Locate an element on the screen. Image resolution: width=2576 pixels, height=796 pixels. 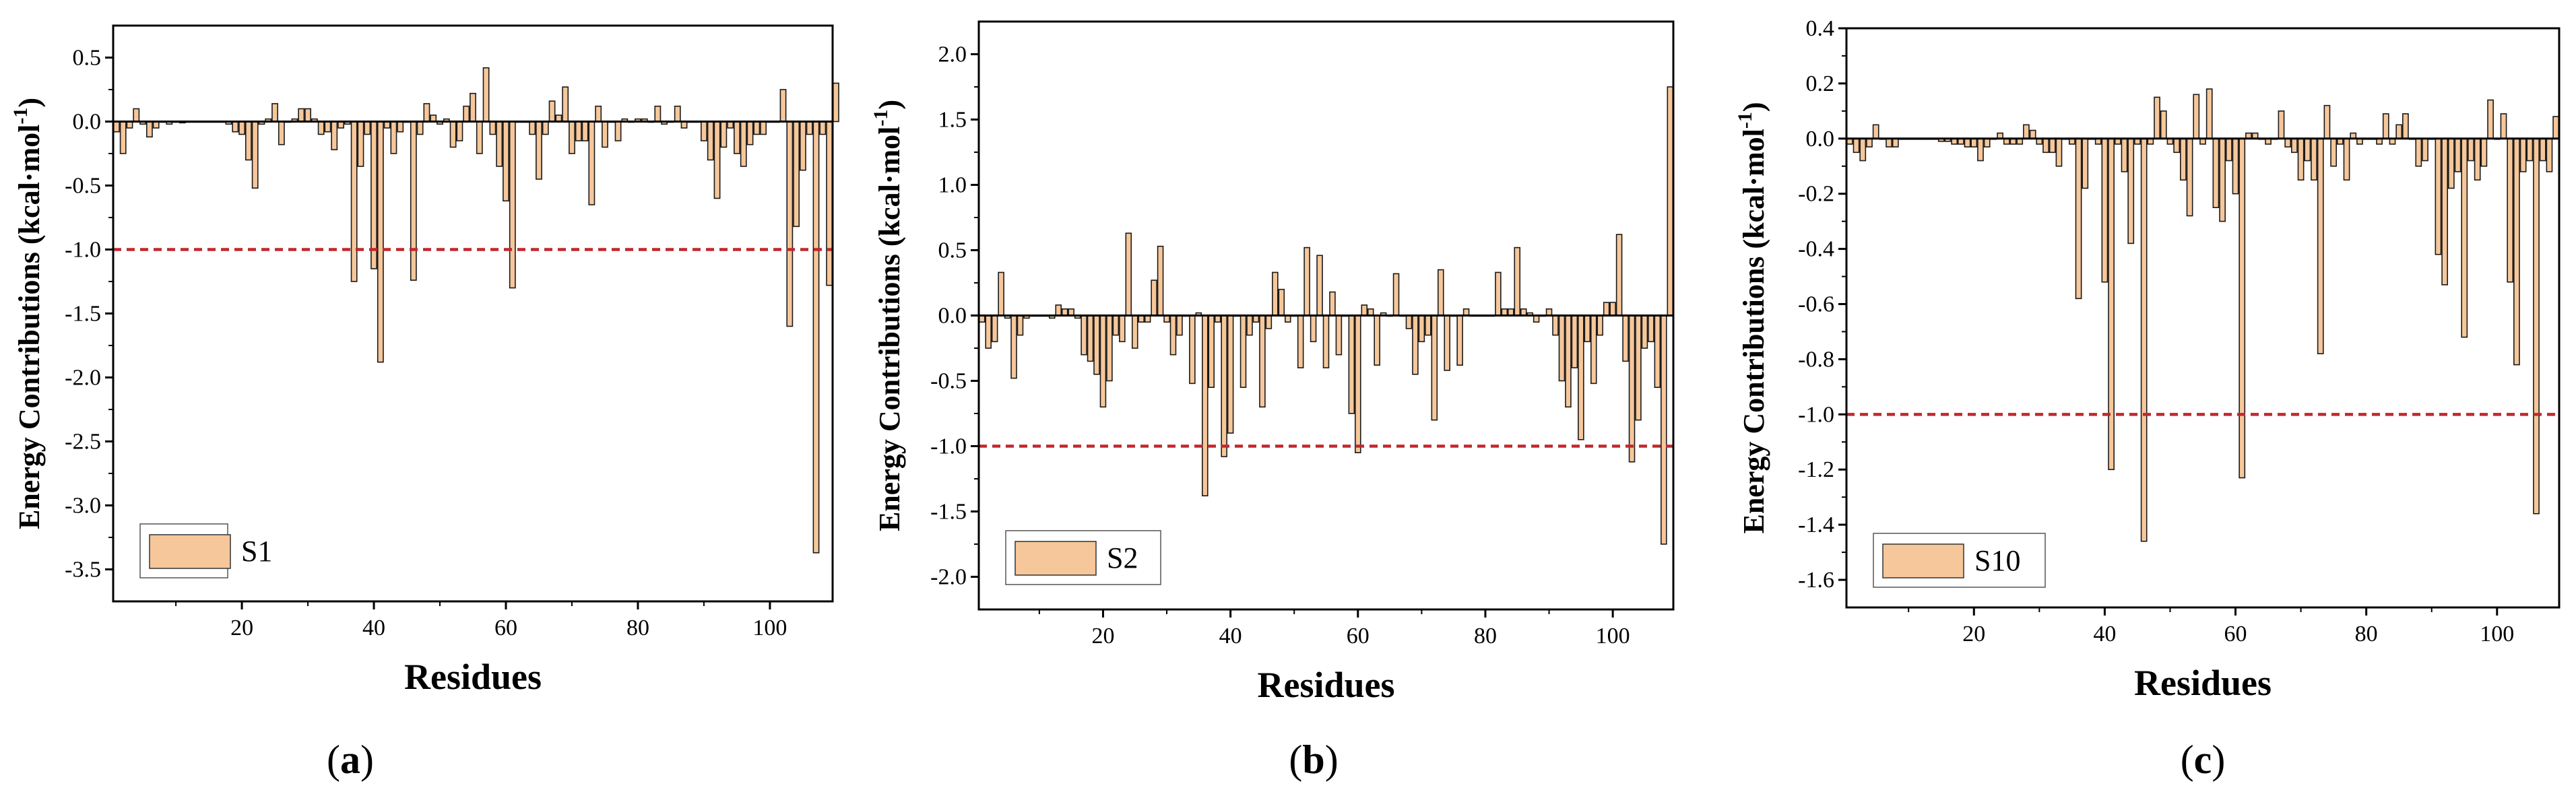
bar-residue-63: Residue 63: -0.38 is located at coordinates (1377, 340).